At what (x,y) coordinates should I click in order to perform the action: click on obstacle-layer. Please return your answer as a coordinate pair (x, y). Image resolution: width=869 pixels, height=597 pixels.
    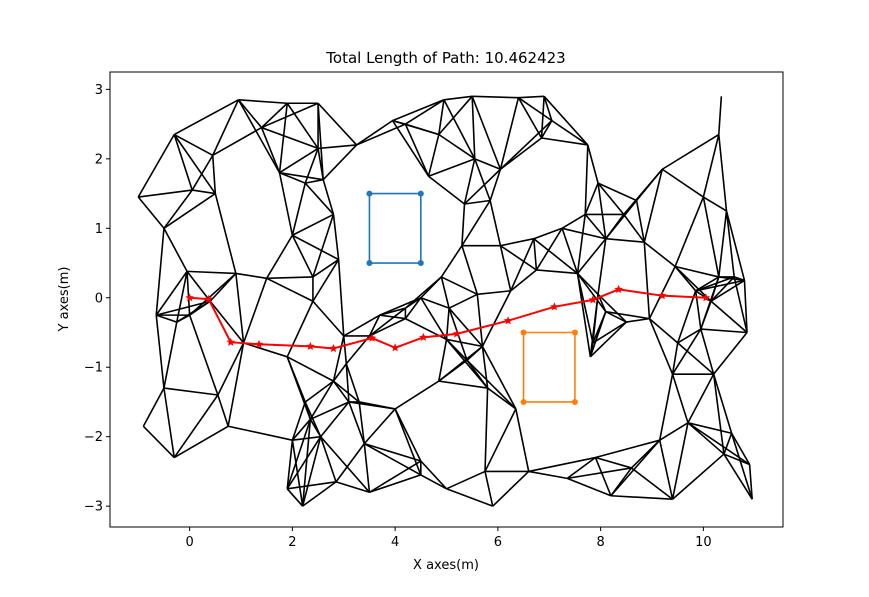
    Looking at the image, I should click on (472, 297).